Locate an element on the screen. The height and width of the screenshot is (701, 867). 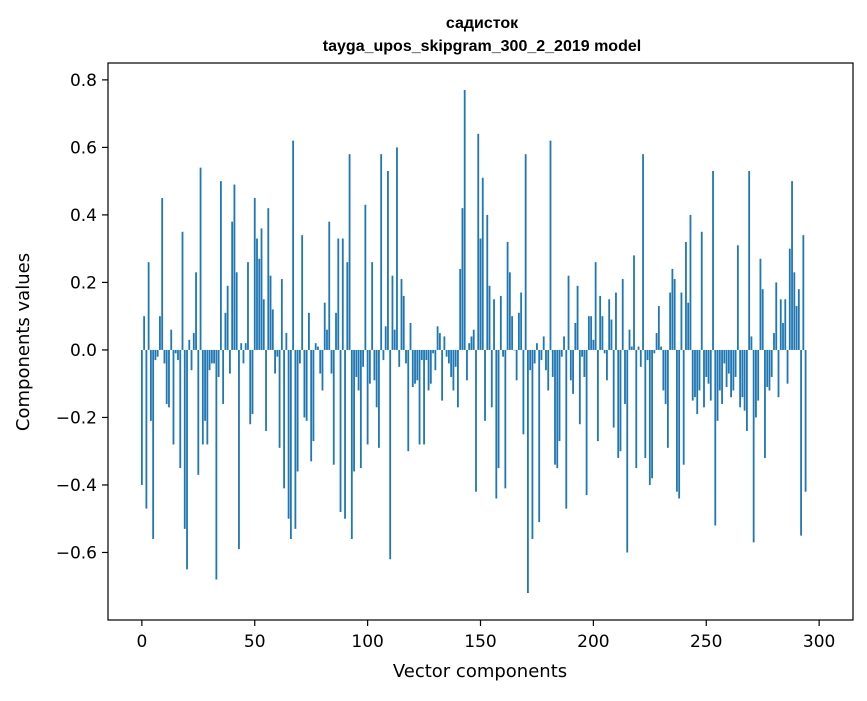
y-tick-label: 0.2 is located at coordinates (83, 283).